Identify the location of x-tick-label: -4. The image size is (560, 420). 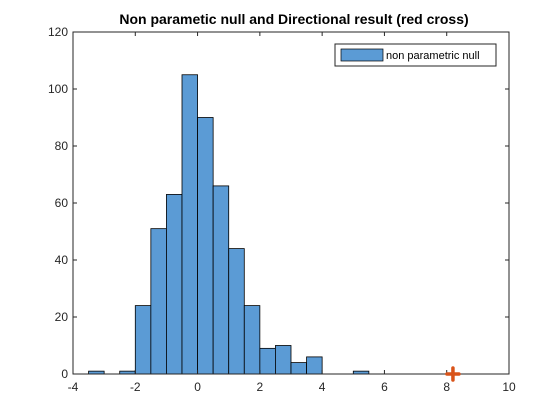
(73, 387).